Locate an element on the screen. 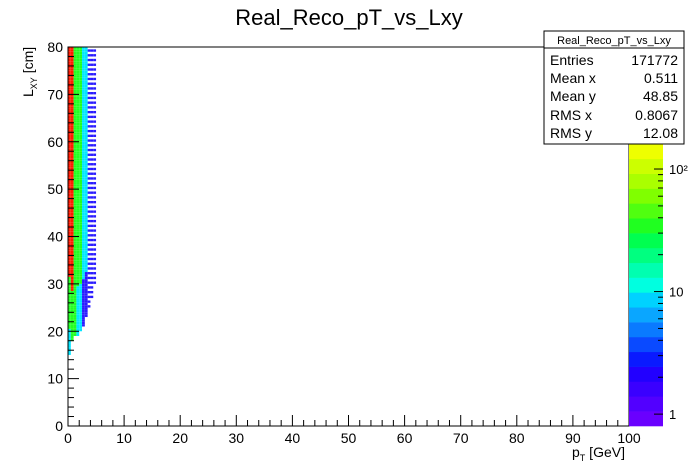 The width and height of the screenshot is (698, 474). palette-band is located at coordinates (646, 196).